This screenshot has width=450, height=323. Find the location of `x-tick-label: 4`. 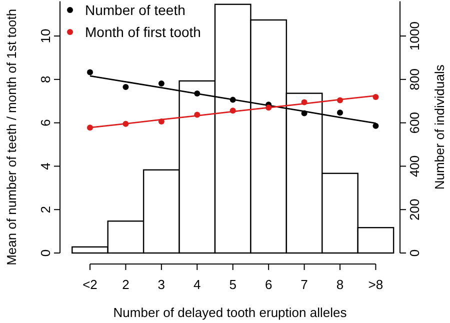

x-tick-label: 4 is located at coordinates (197, 284).